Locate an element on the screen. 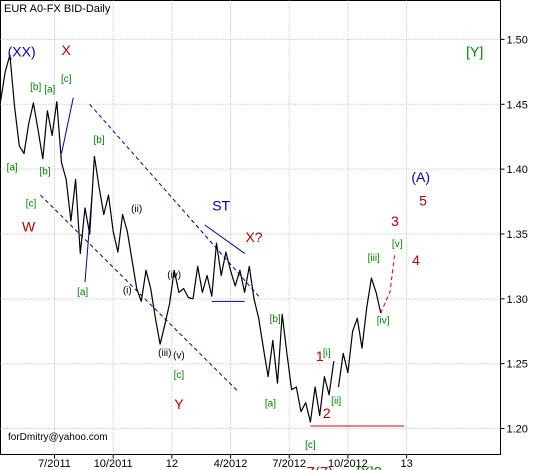 Image resolution: width=533 pixels, height=470 pixels. y-tick-label: 1.50 is located at coordinates (517, 40).